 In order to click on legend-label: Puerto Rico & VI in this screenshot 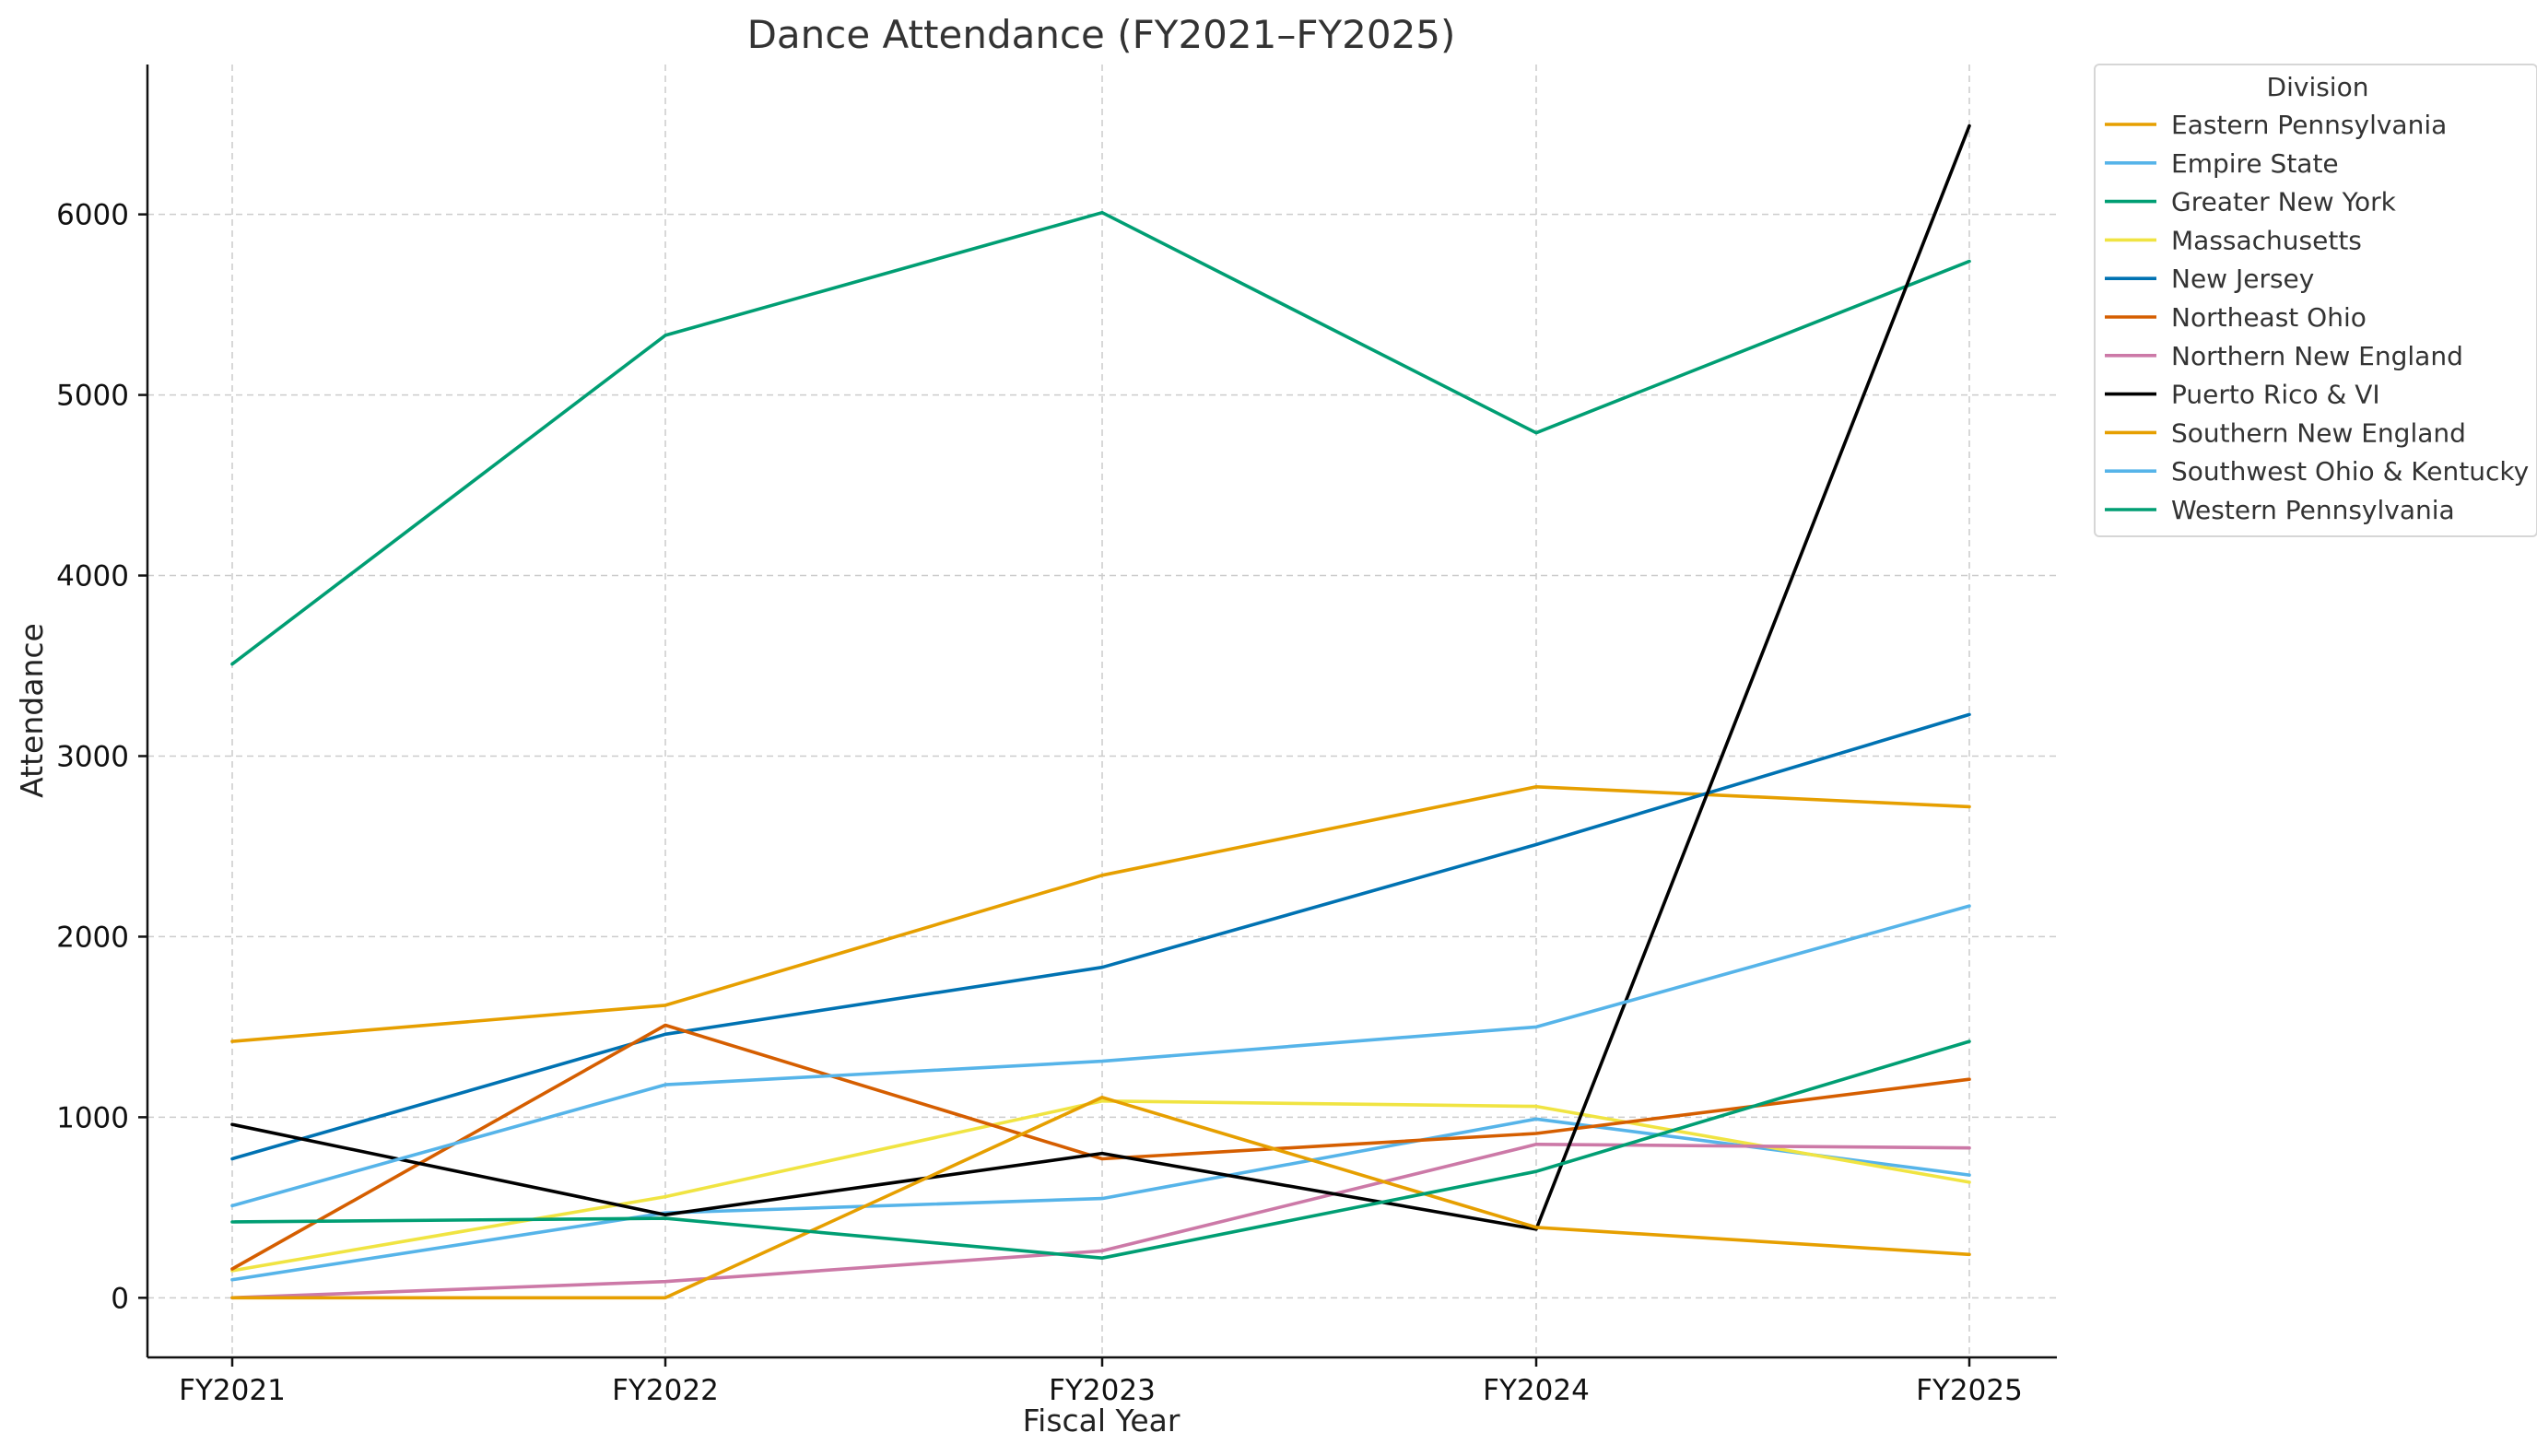, I will do `click(2275, 395)`.